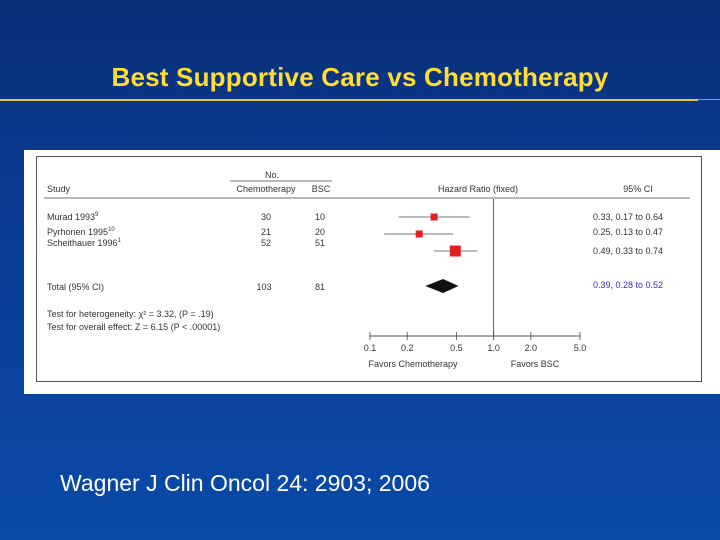 Image resolution: width=720 pixels, height=540 pixels. What do you see at coordinates (628, 217) in the screenshot?
I see `study-ci-text: 0.33, 0.17 to 0.64` at bounding box center [628, 217].